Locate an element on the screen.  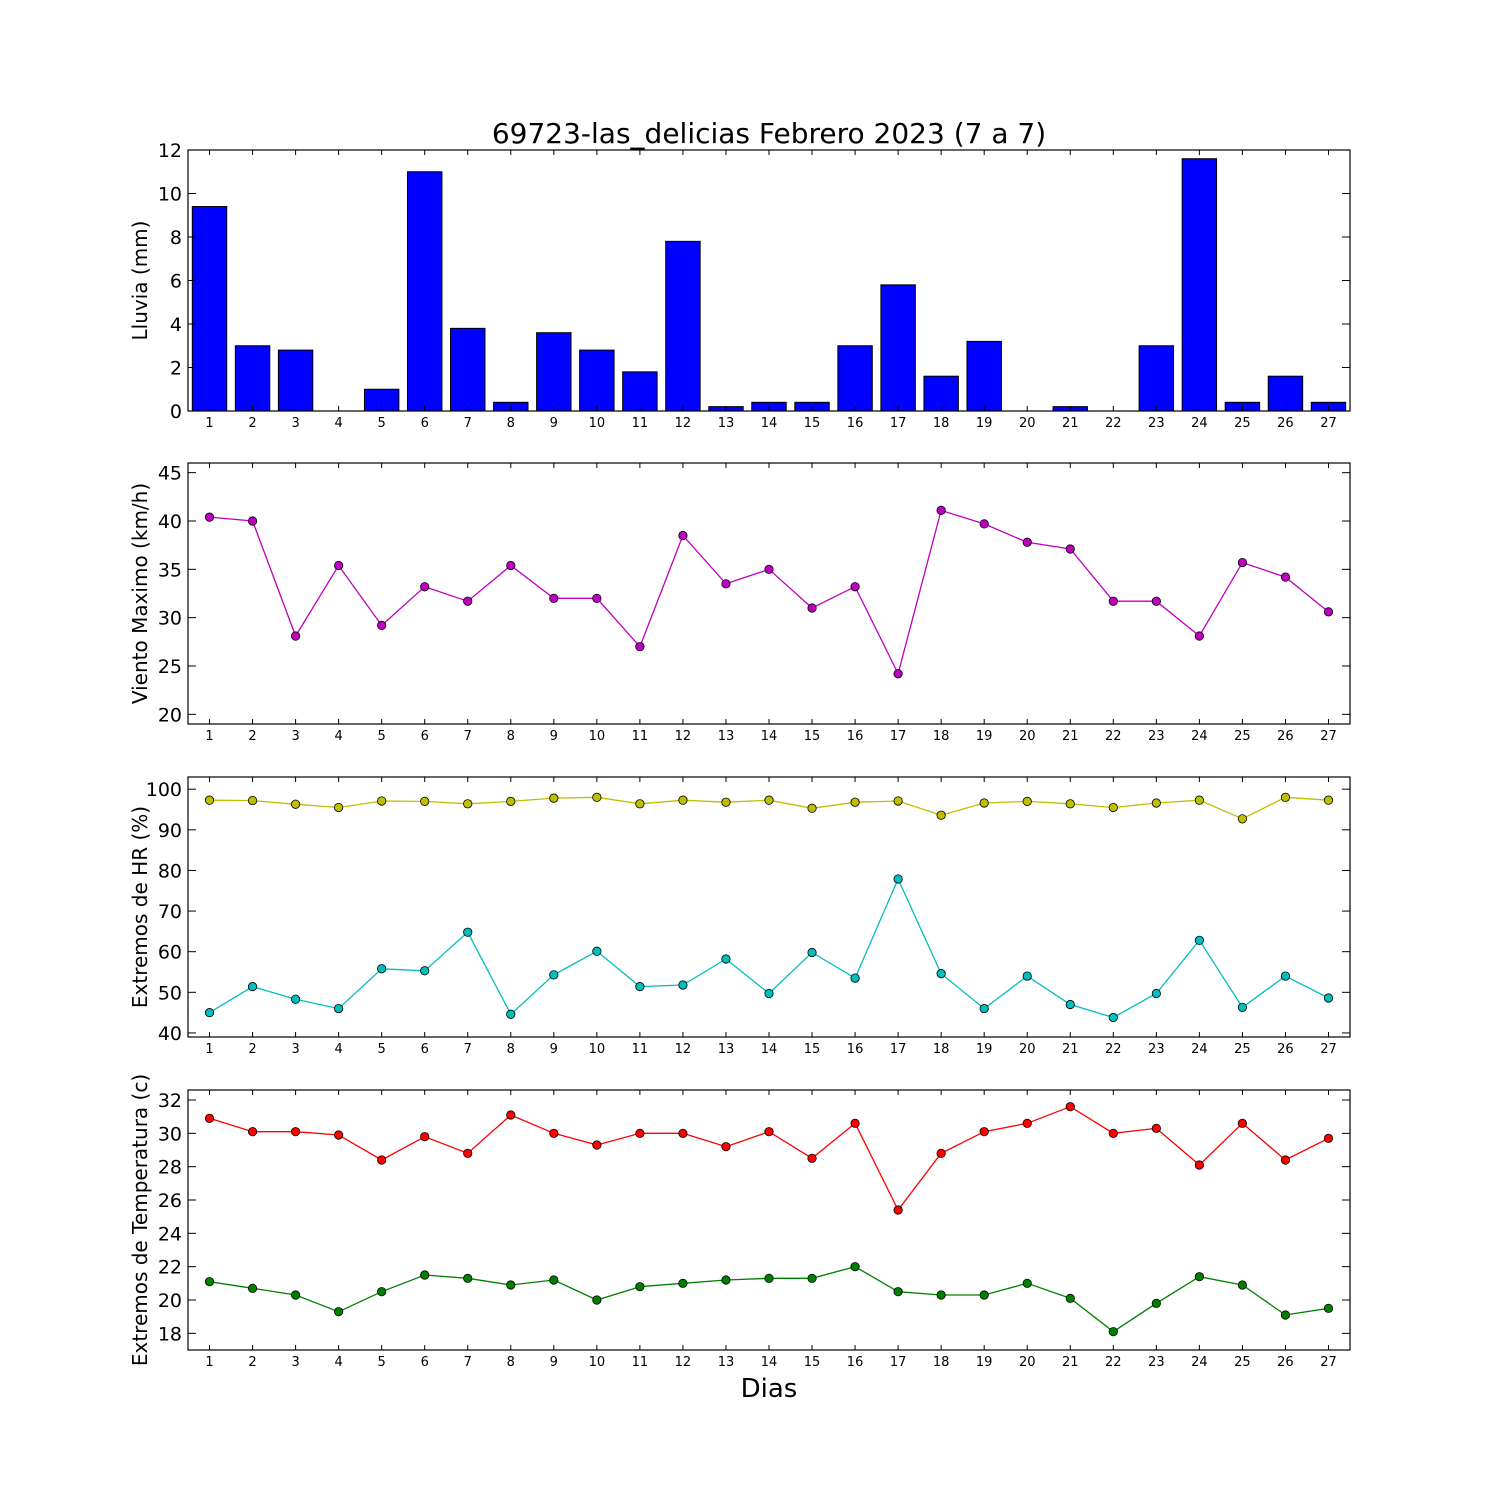
rain-y-tick-label: 10 is located at coordinates (170, 195).